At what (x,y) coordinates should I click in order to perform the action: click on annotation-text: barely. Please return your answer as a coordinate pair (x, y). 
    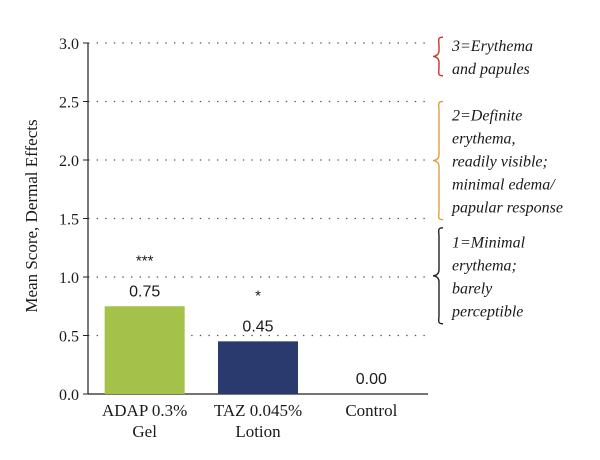
    Looking at the image, I should click on (472, 288).